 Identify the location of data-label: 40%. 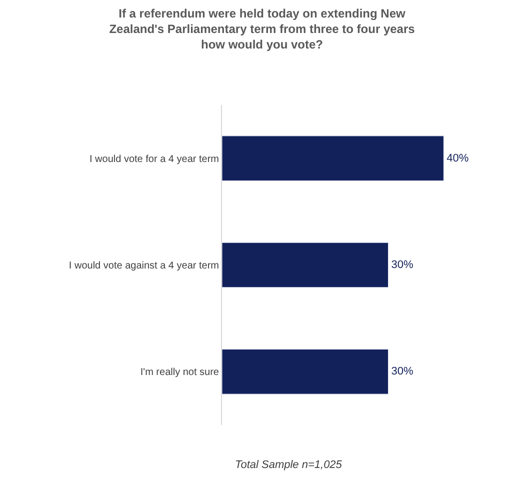
(457, 158).